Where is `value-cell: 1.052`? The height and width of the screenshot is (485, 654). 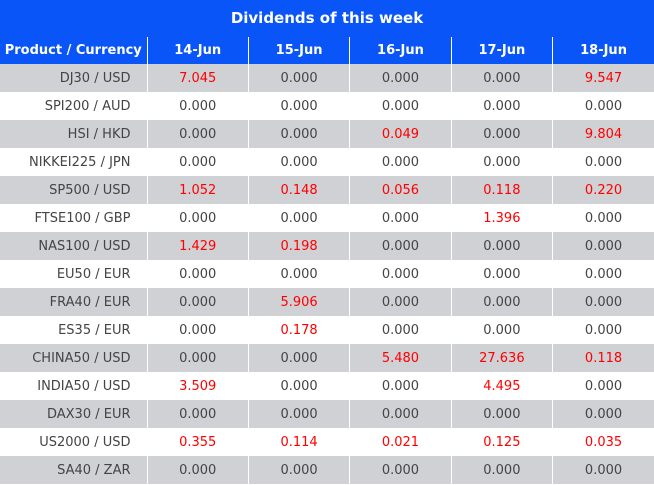 value-cell: 1.052 is located at coordinates (197, 190).